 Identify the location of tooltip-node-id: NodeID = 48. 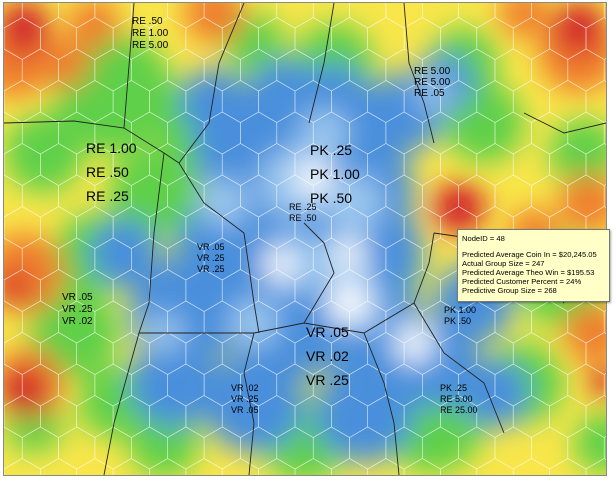
(483, 238).